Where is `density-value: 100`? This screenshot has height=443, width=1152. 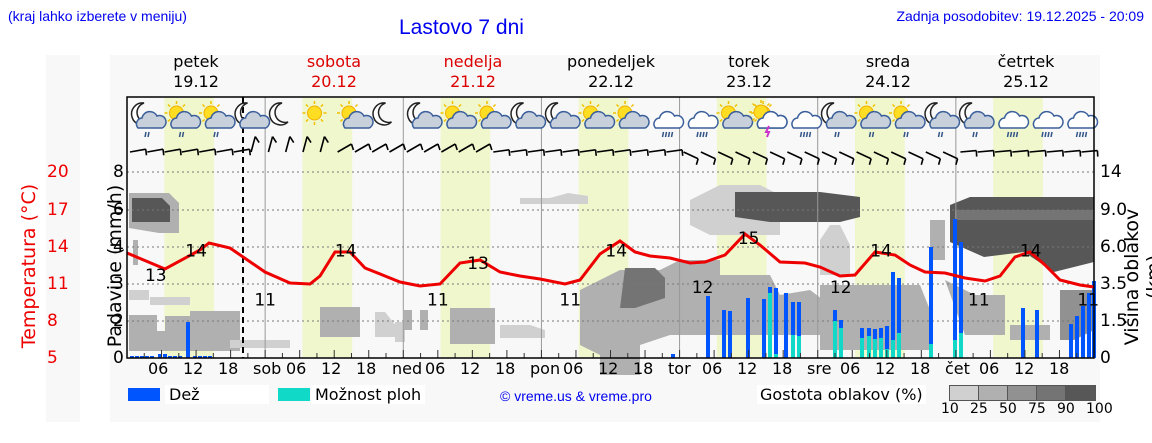 density-value: 100 is located at coordinates (1099, 409).